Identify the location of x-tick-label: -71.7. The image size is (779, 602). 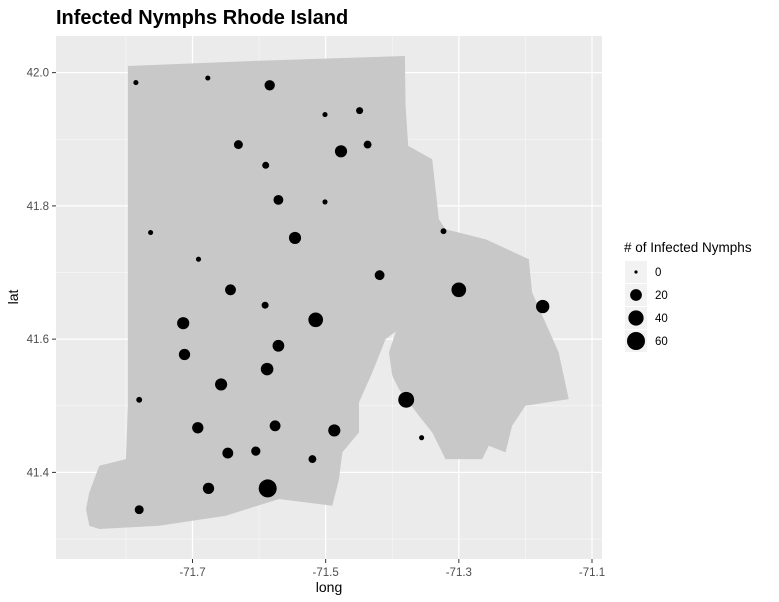
(192, 573).